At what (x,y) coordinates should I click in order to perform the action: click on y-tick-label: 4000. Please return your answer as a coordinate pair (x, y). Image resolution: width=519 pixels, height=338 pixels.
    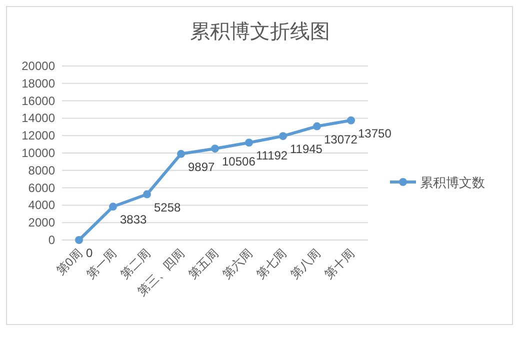
    Looking at the image, I should click on (42, 205).